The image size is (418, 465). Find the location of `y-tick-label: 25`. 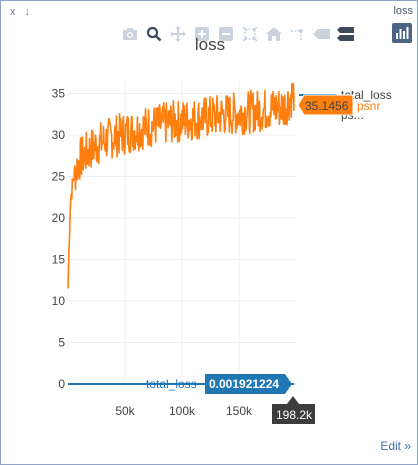

y-tick-label: 25 is located at coordinates (59, 176).